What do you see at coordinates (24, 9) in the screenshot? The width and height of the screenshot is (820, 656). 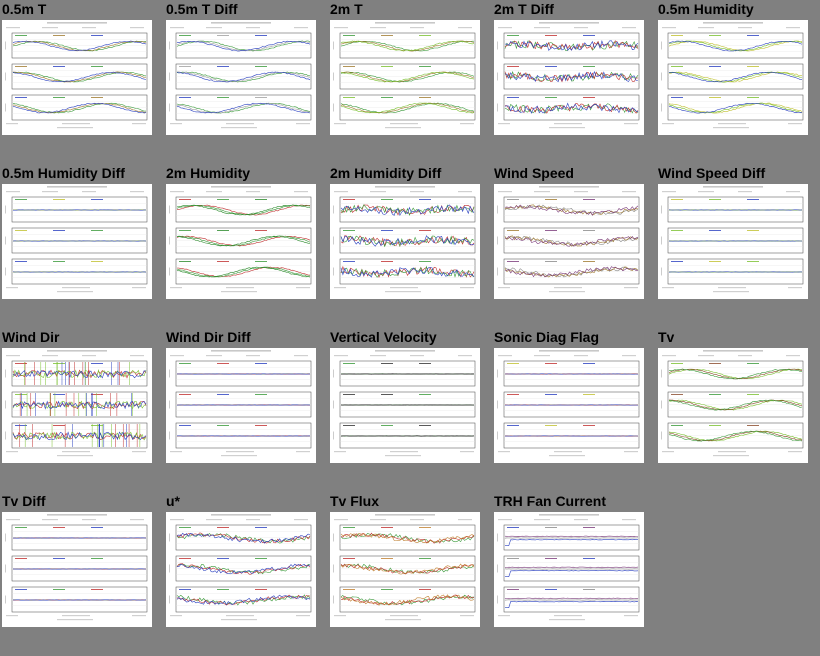 I see `panel-title: 0.5m T` at bounding box center [24, 9].